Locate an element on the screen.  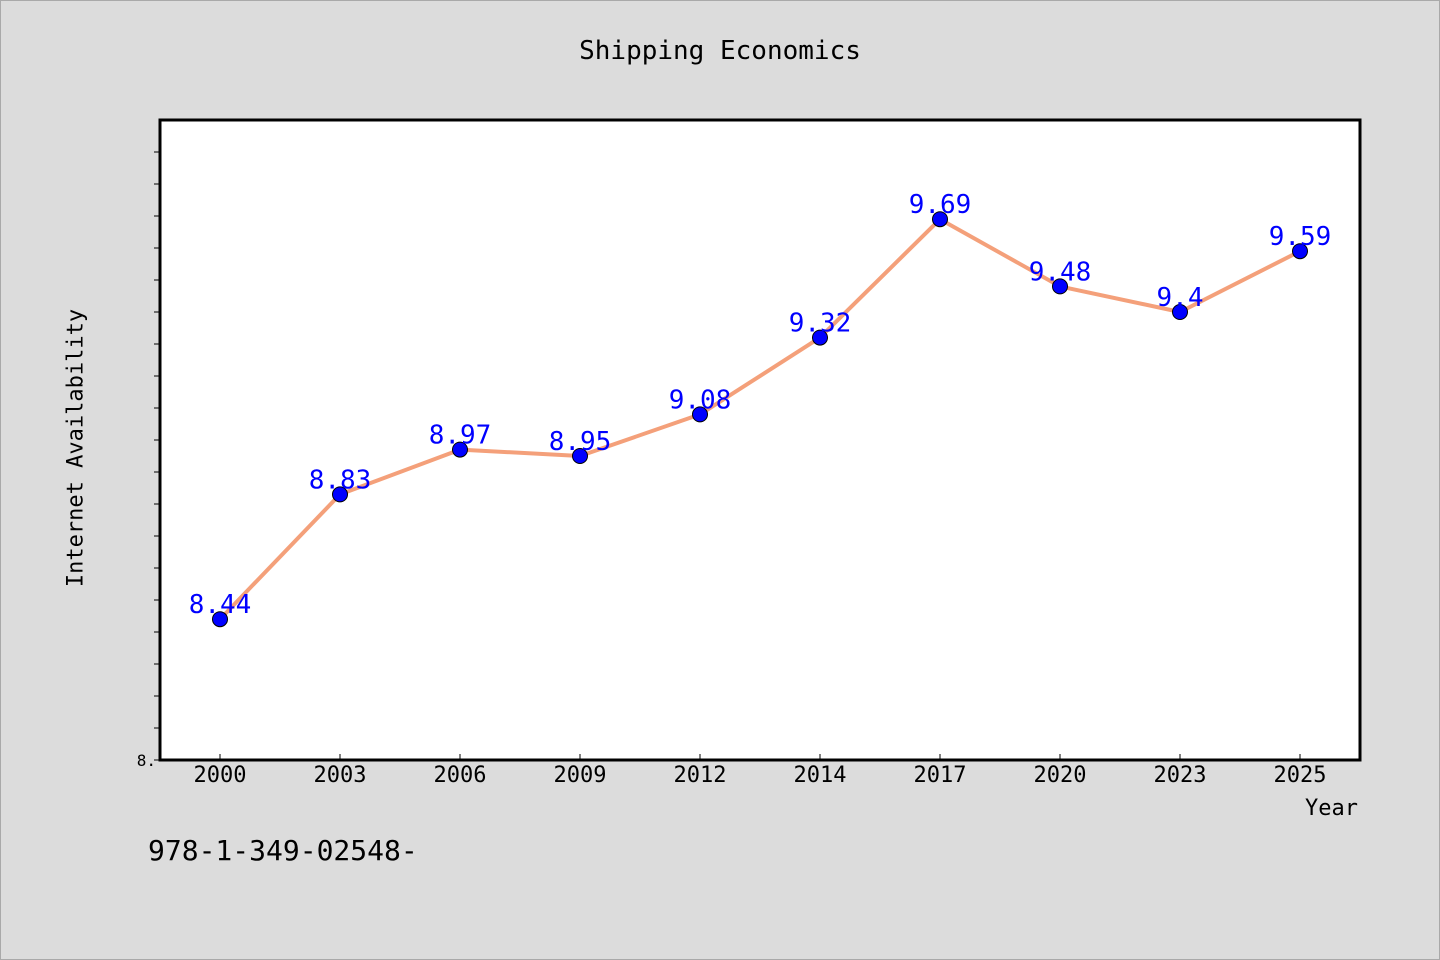
data-label: 9.32 is located at coordinates (820, 324).